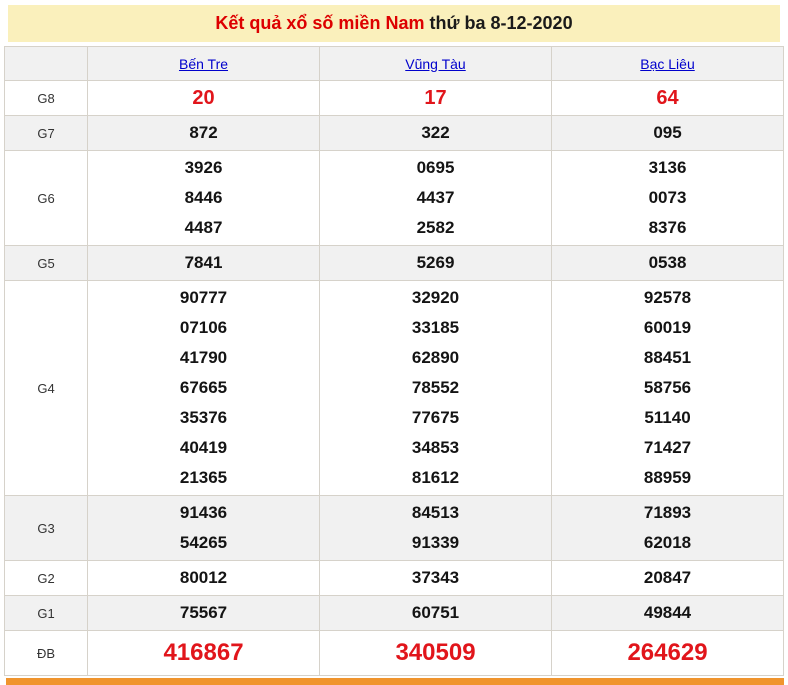 The image size is (788, 685). I want to click on result-number: 90777, so click(203, 297).